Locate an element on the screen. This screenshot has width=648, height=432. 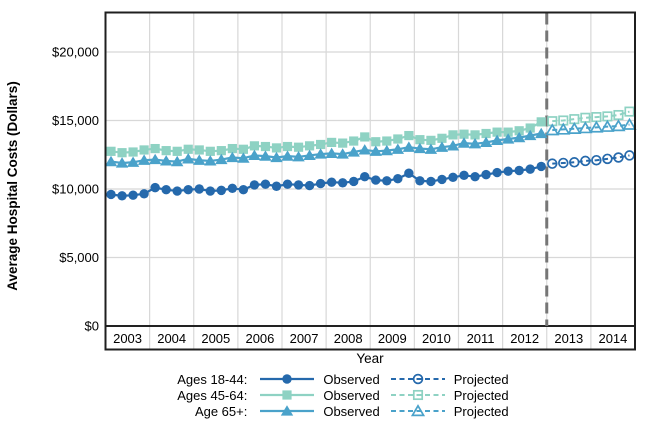
legend-row-ages-45-64: Ages 45-64: Observed Projected is located at coordinates (323, 395).